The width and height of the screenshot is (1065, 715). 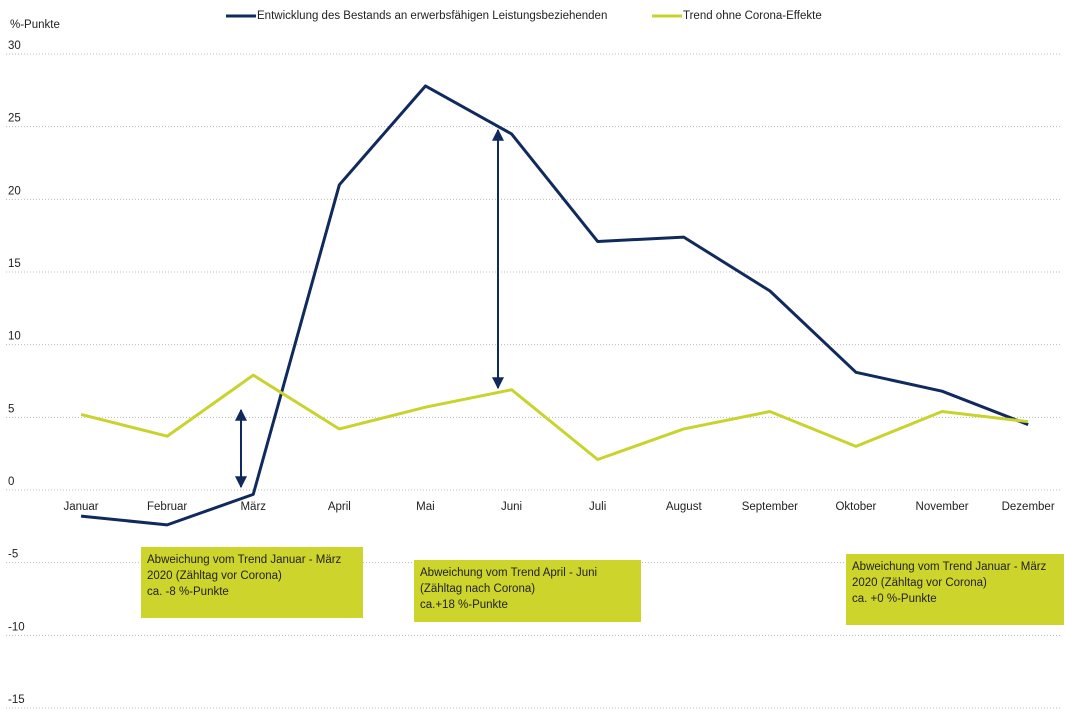 What do you see at coordinates (14, 46) in the screenshot?
I see `y-tick-label: 30` at bounding box center [14, 46].